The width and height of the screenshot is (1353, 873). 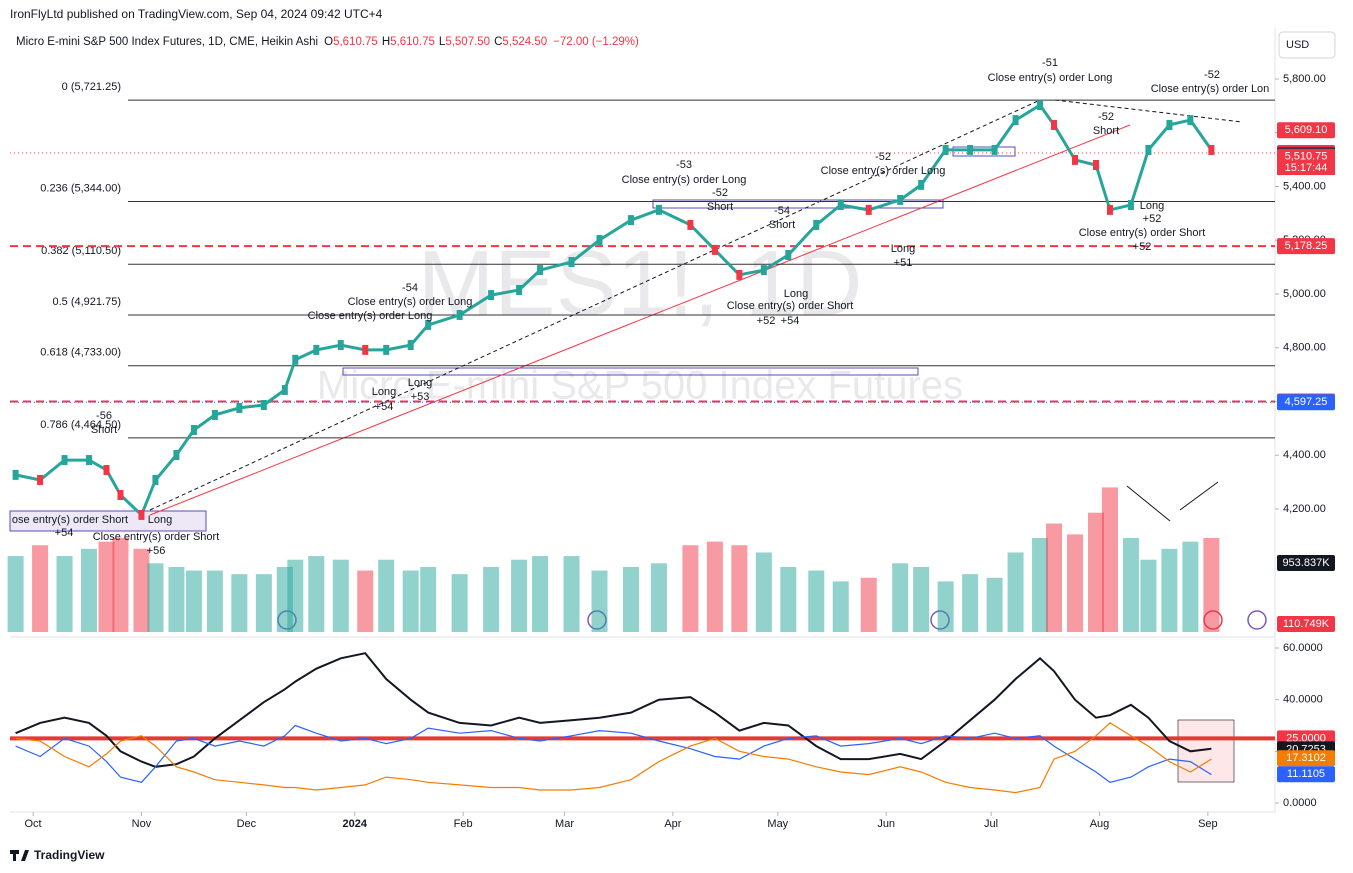 I want to click on annotation: -54, so click(x=782, y=211).